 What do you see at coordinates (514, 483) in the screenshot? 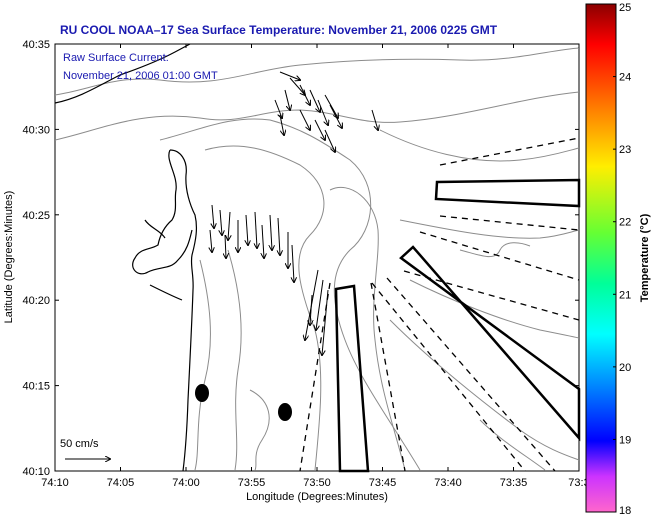
I see `x-tick-label: 73:35` at bounding box center [514, 483].